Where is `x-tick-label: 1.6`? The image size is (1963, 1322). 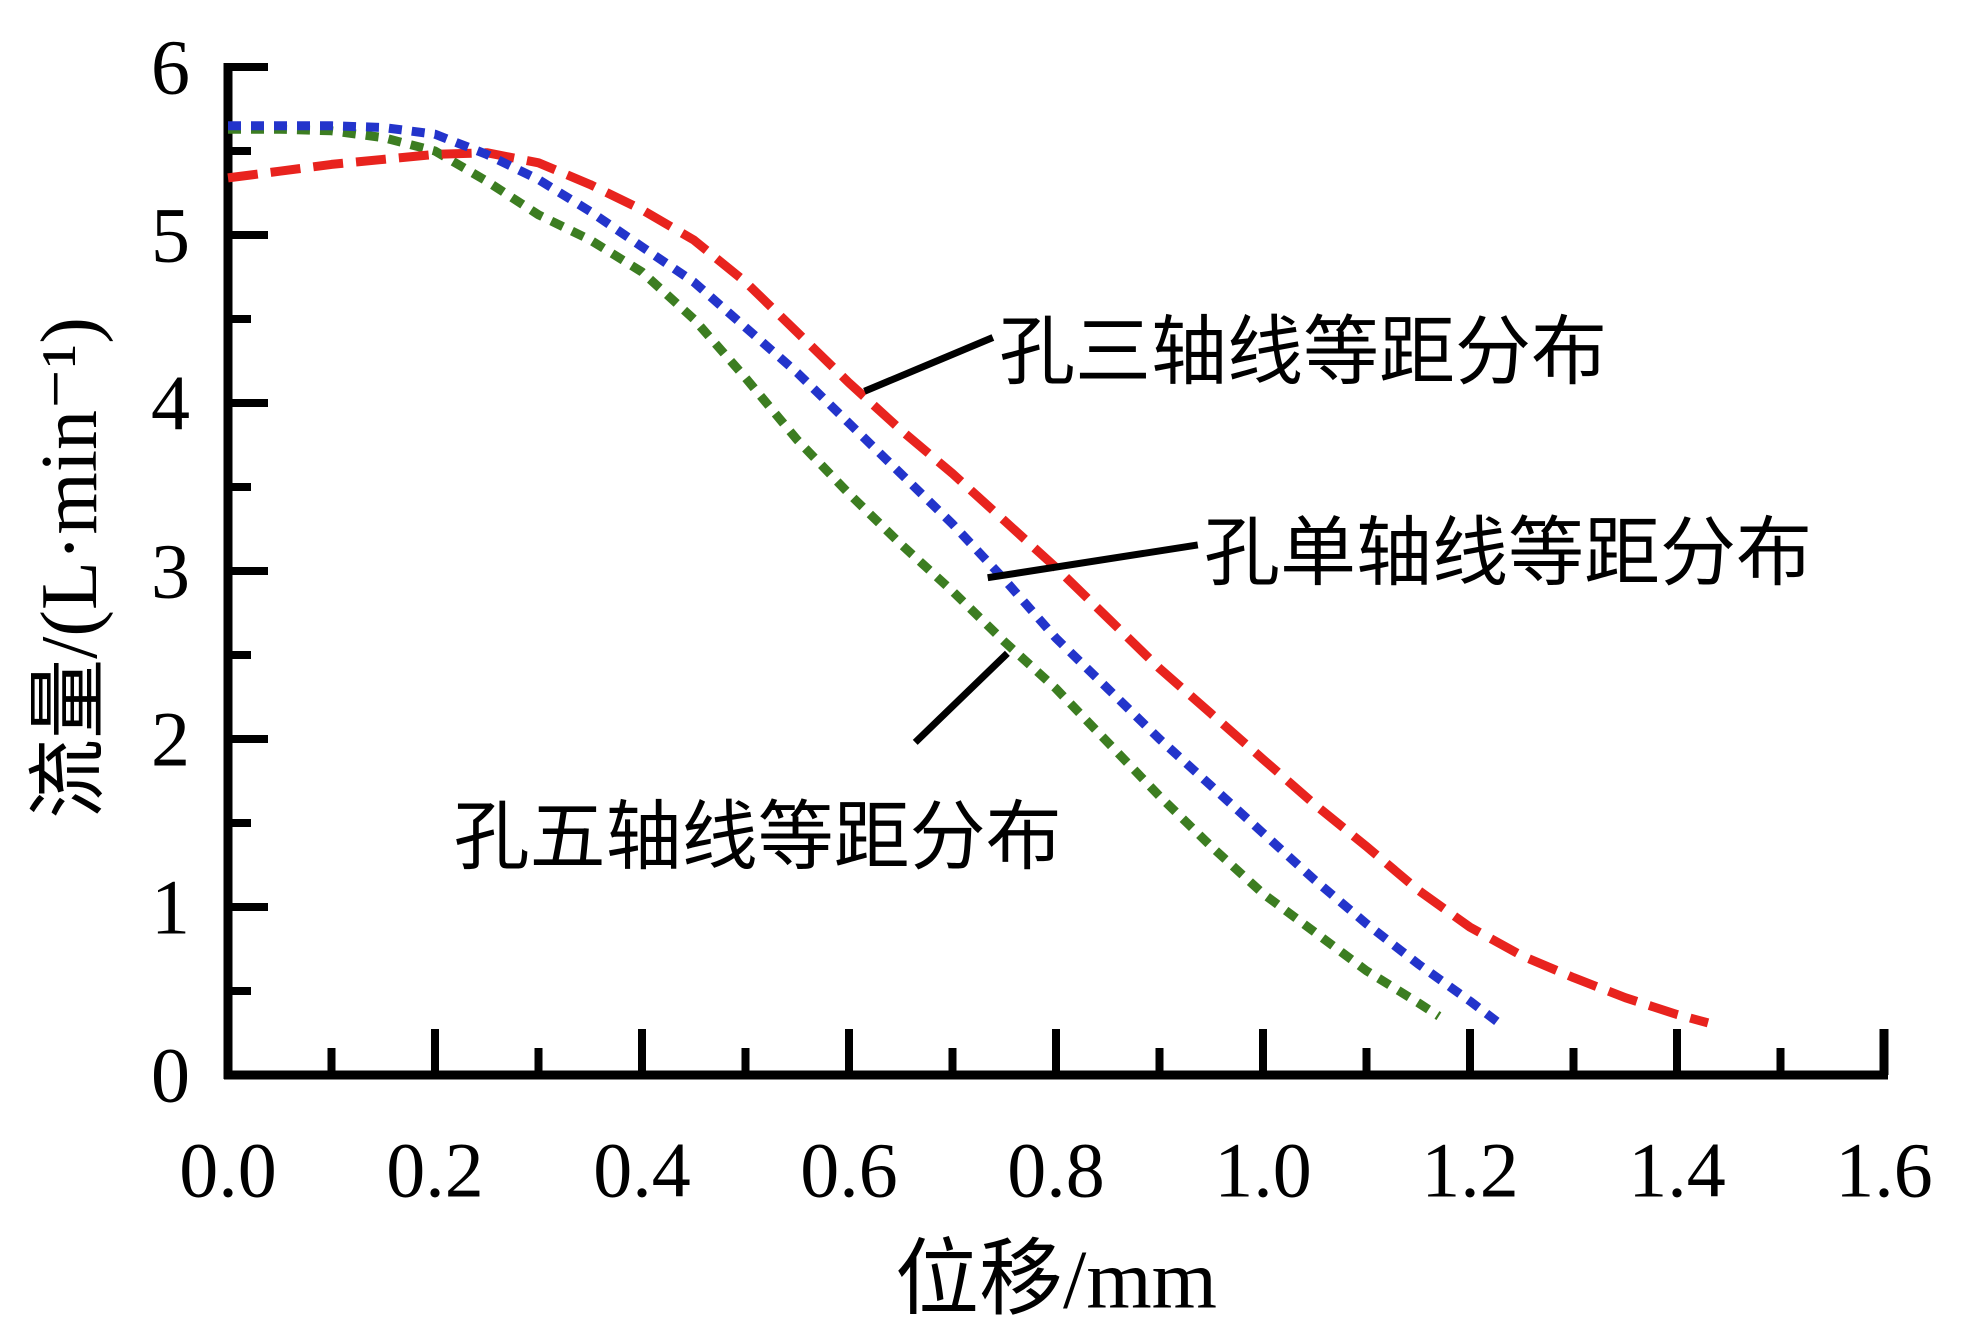 x-tick-label: 1.6 is located at coordinates (1884, 1170).